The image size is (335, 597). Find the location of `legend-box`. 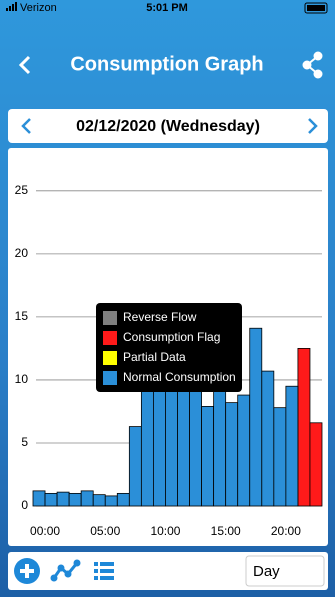

legend-box is located at coordinates (169, 347).